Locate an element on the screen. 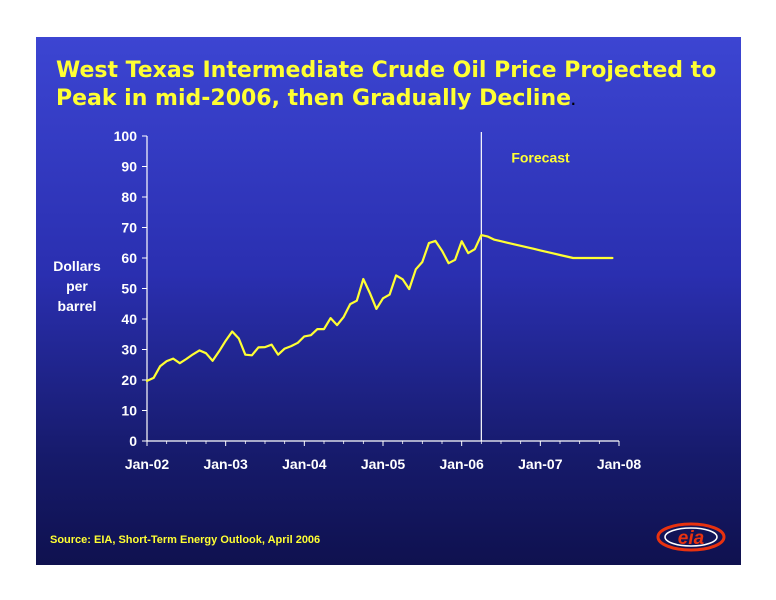 The image size is (776, 600). forecast-label: Forecast is located at coordinates (540, 157).